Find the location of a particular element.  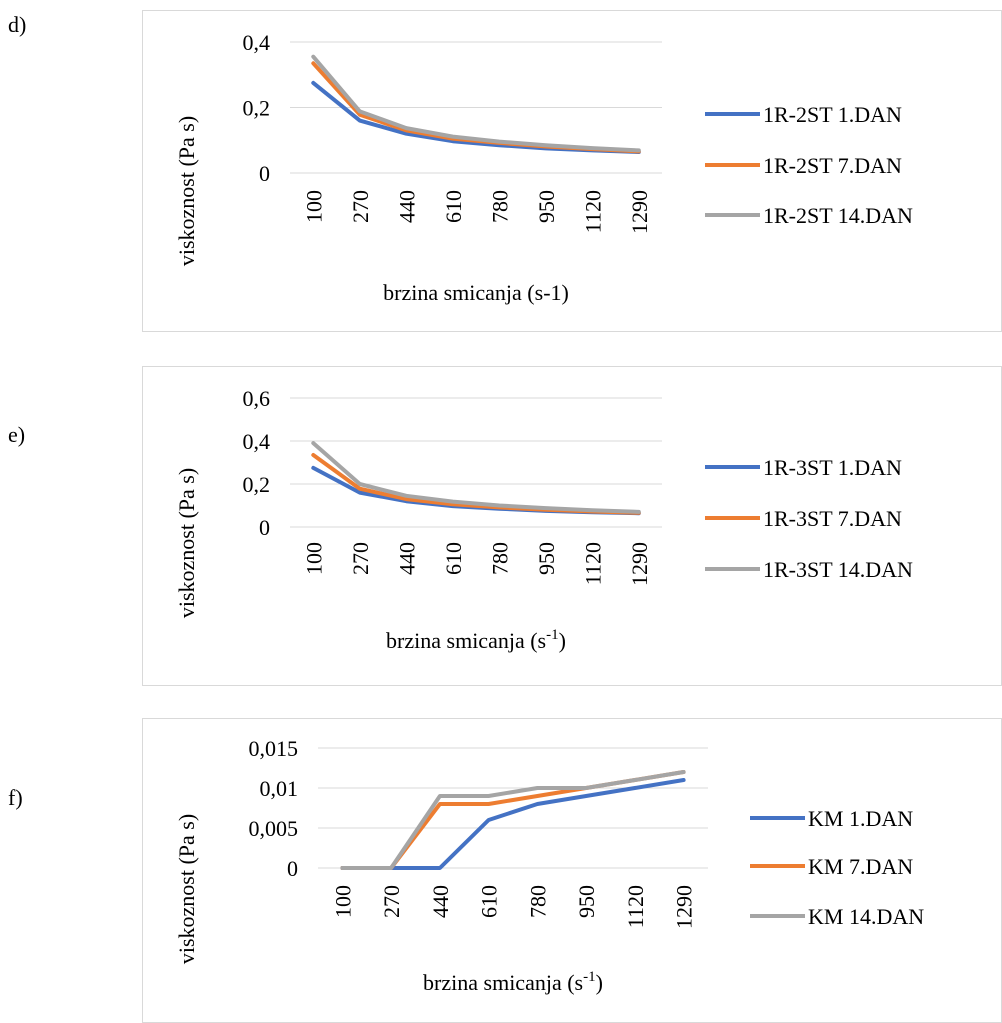

panel-letter-f: f) is located at coordinates (15, 797).